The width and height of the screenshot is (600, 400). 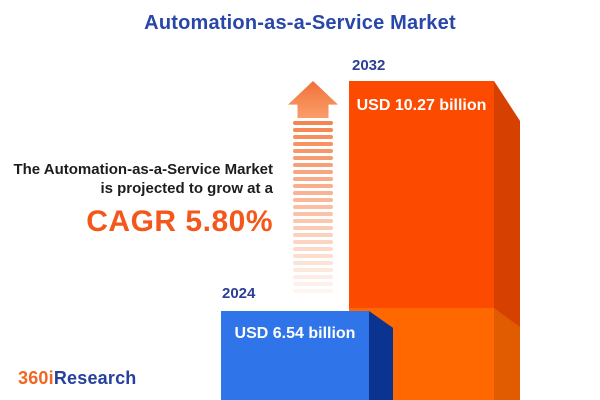 What do you see at coordinates (295, 355) in the screenshot?
I see `bar-2024: USD 6.54 billion` at bounding box center [295, 355].